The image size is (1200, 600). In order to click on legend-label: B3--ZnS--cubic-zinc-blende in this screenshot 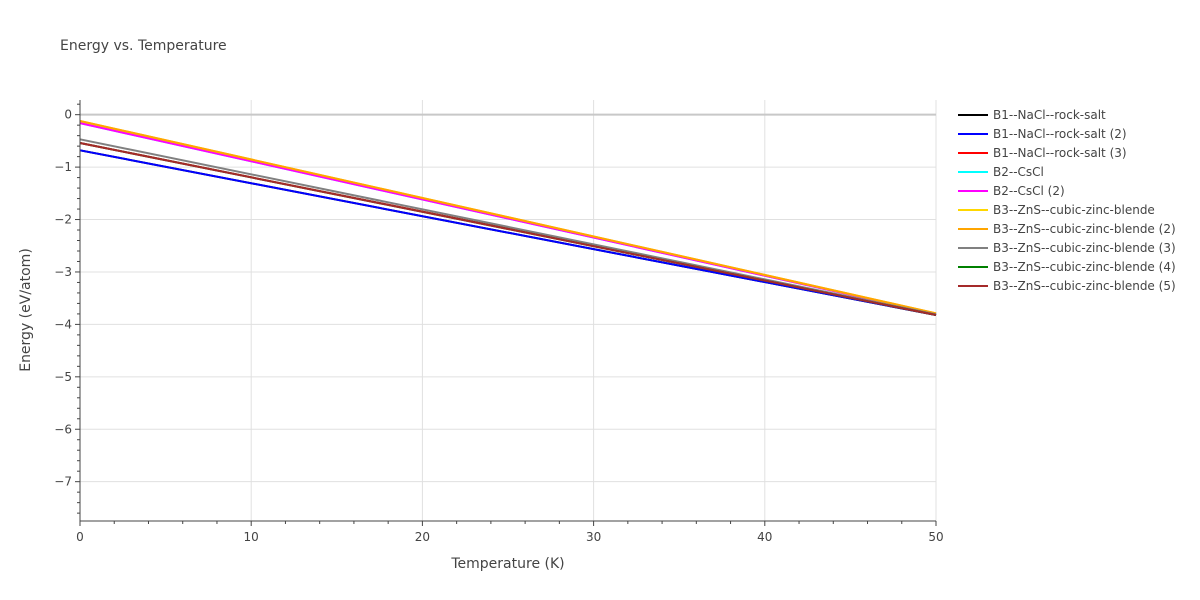, I will do `click(1074, 210)`.